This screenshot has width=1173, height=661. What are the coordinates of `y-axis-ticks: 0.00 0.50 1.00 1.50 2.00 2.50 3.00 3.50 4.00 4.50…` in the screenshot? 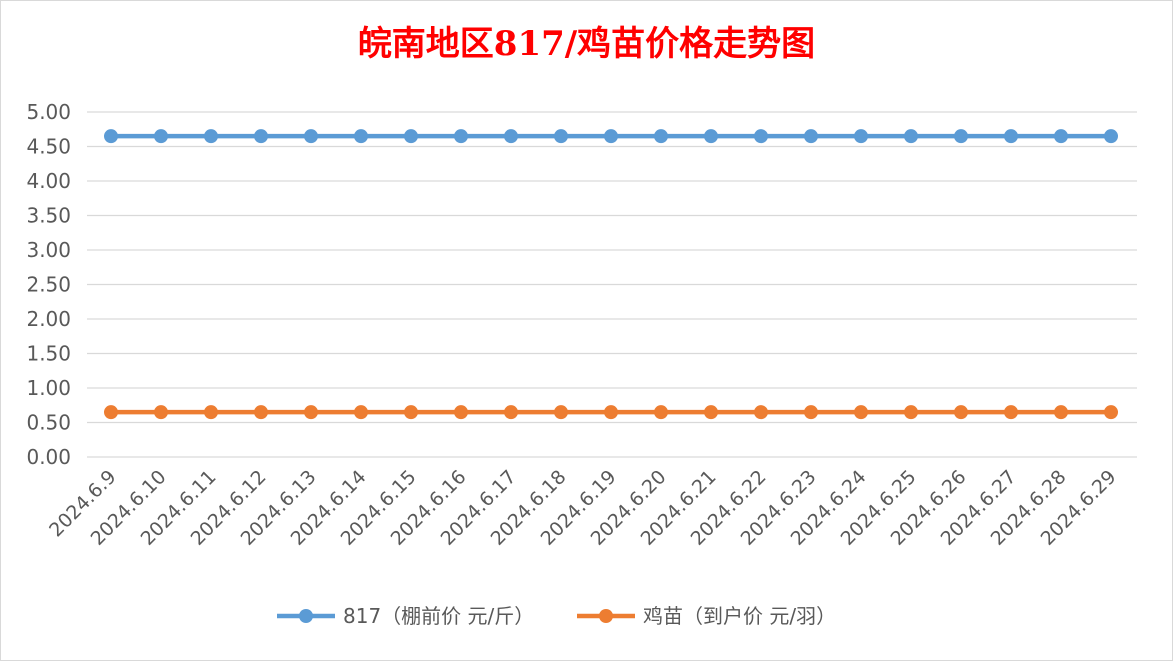 It's located at (48, 284).